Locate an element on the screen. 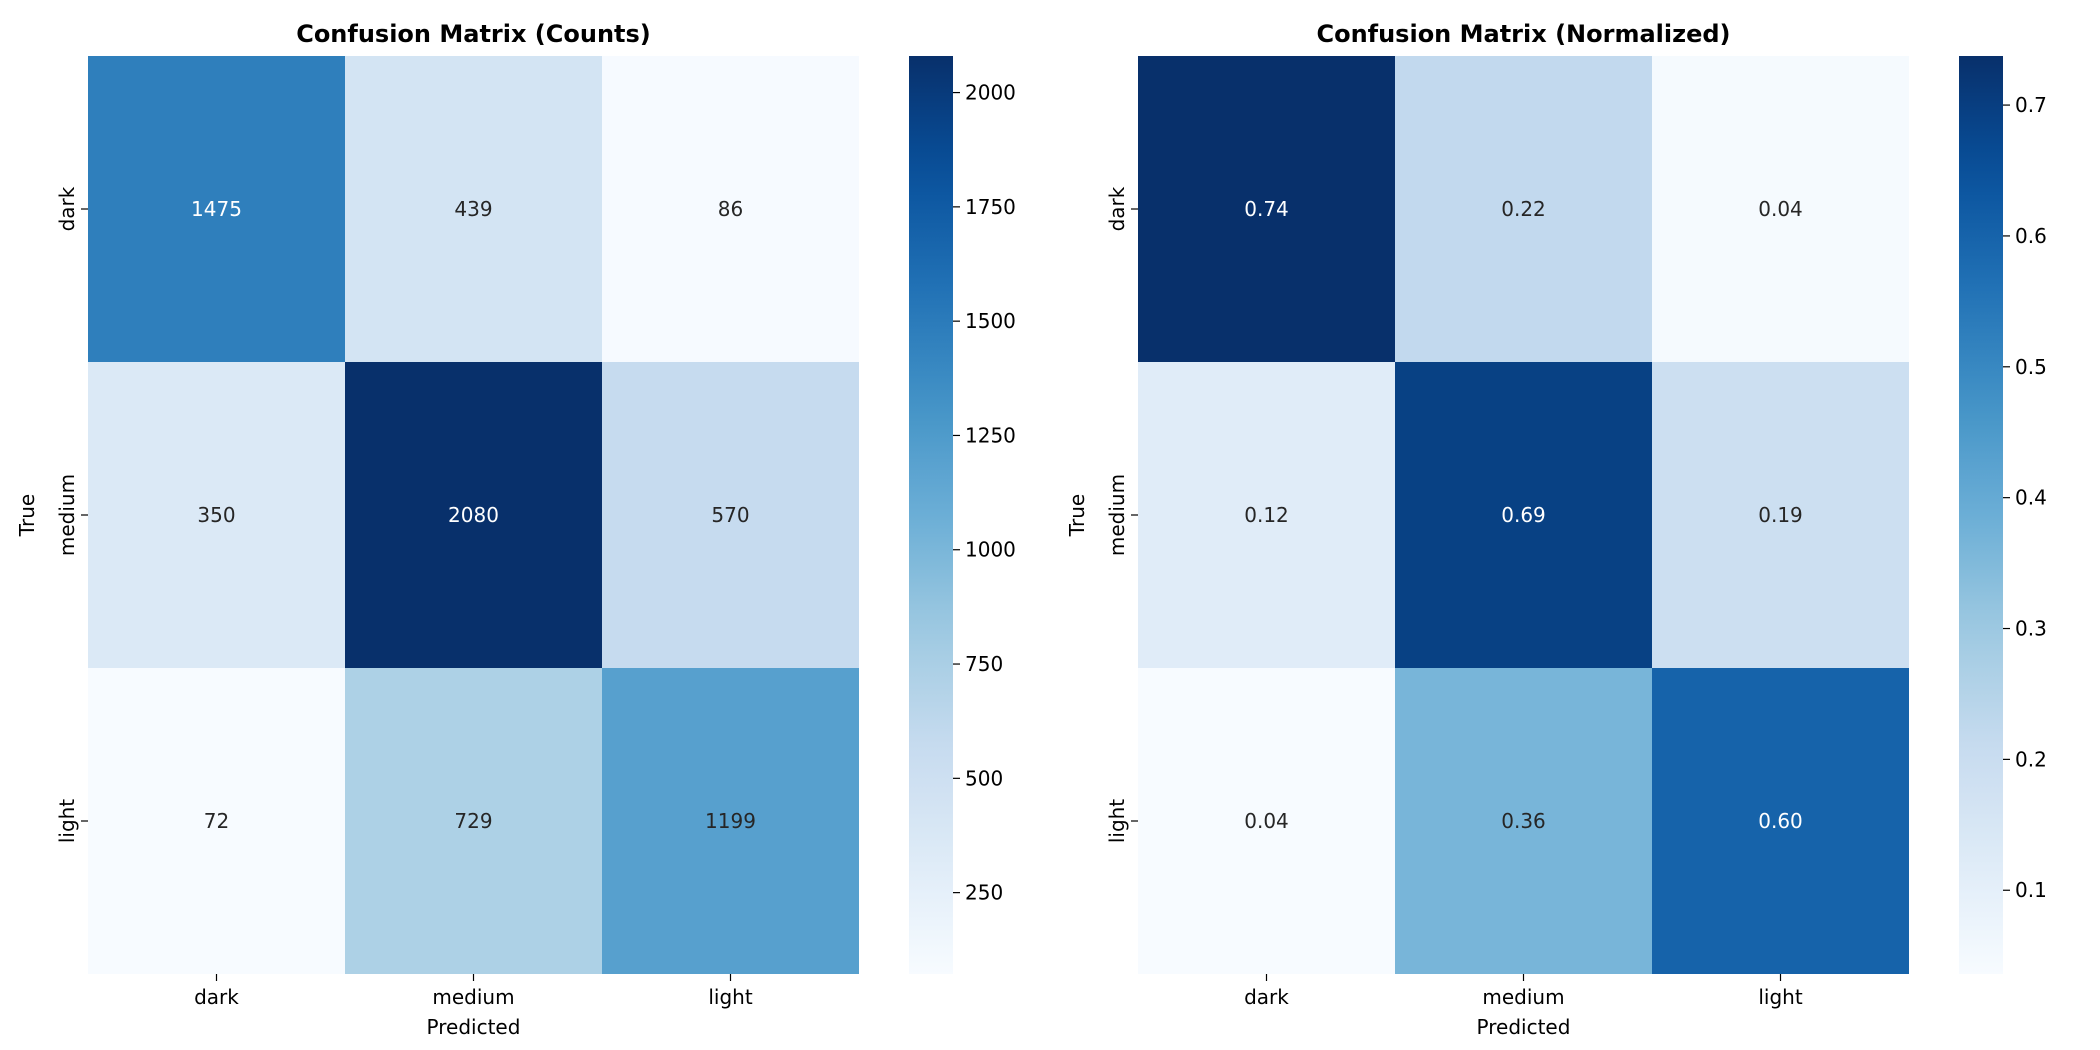  cell-value-label: 0.22 is located at coordinates (1523, 209).